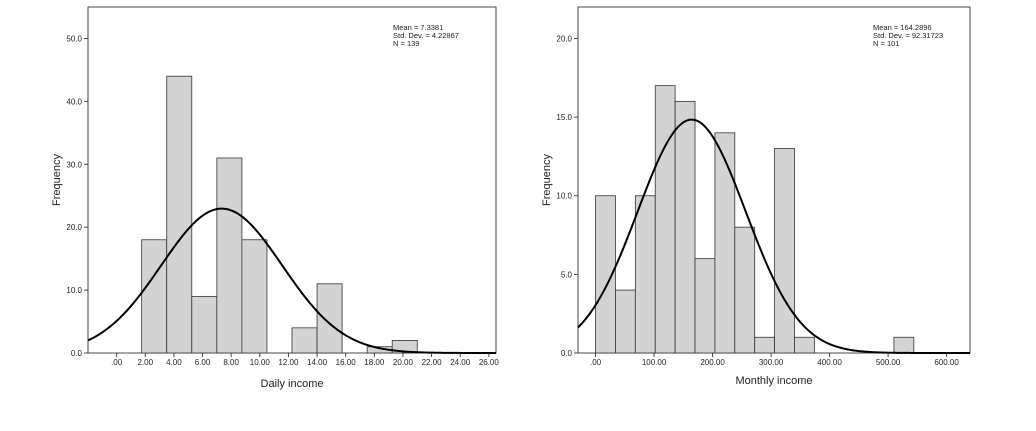 The width and height of the screenshot is (1036, 431). Describe the element at coordinates (74, 101) in the screenshot. I see `y-tick-label: 40.0` at that location.